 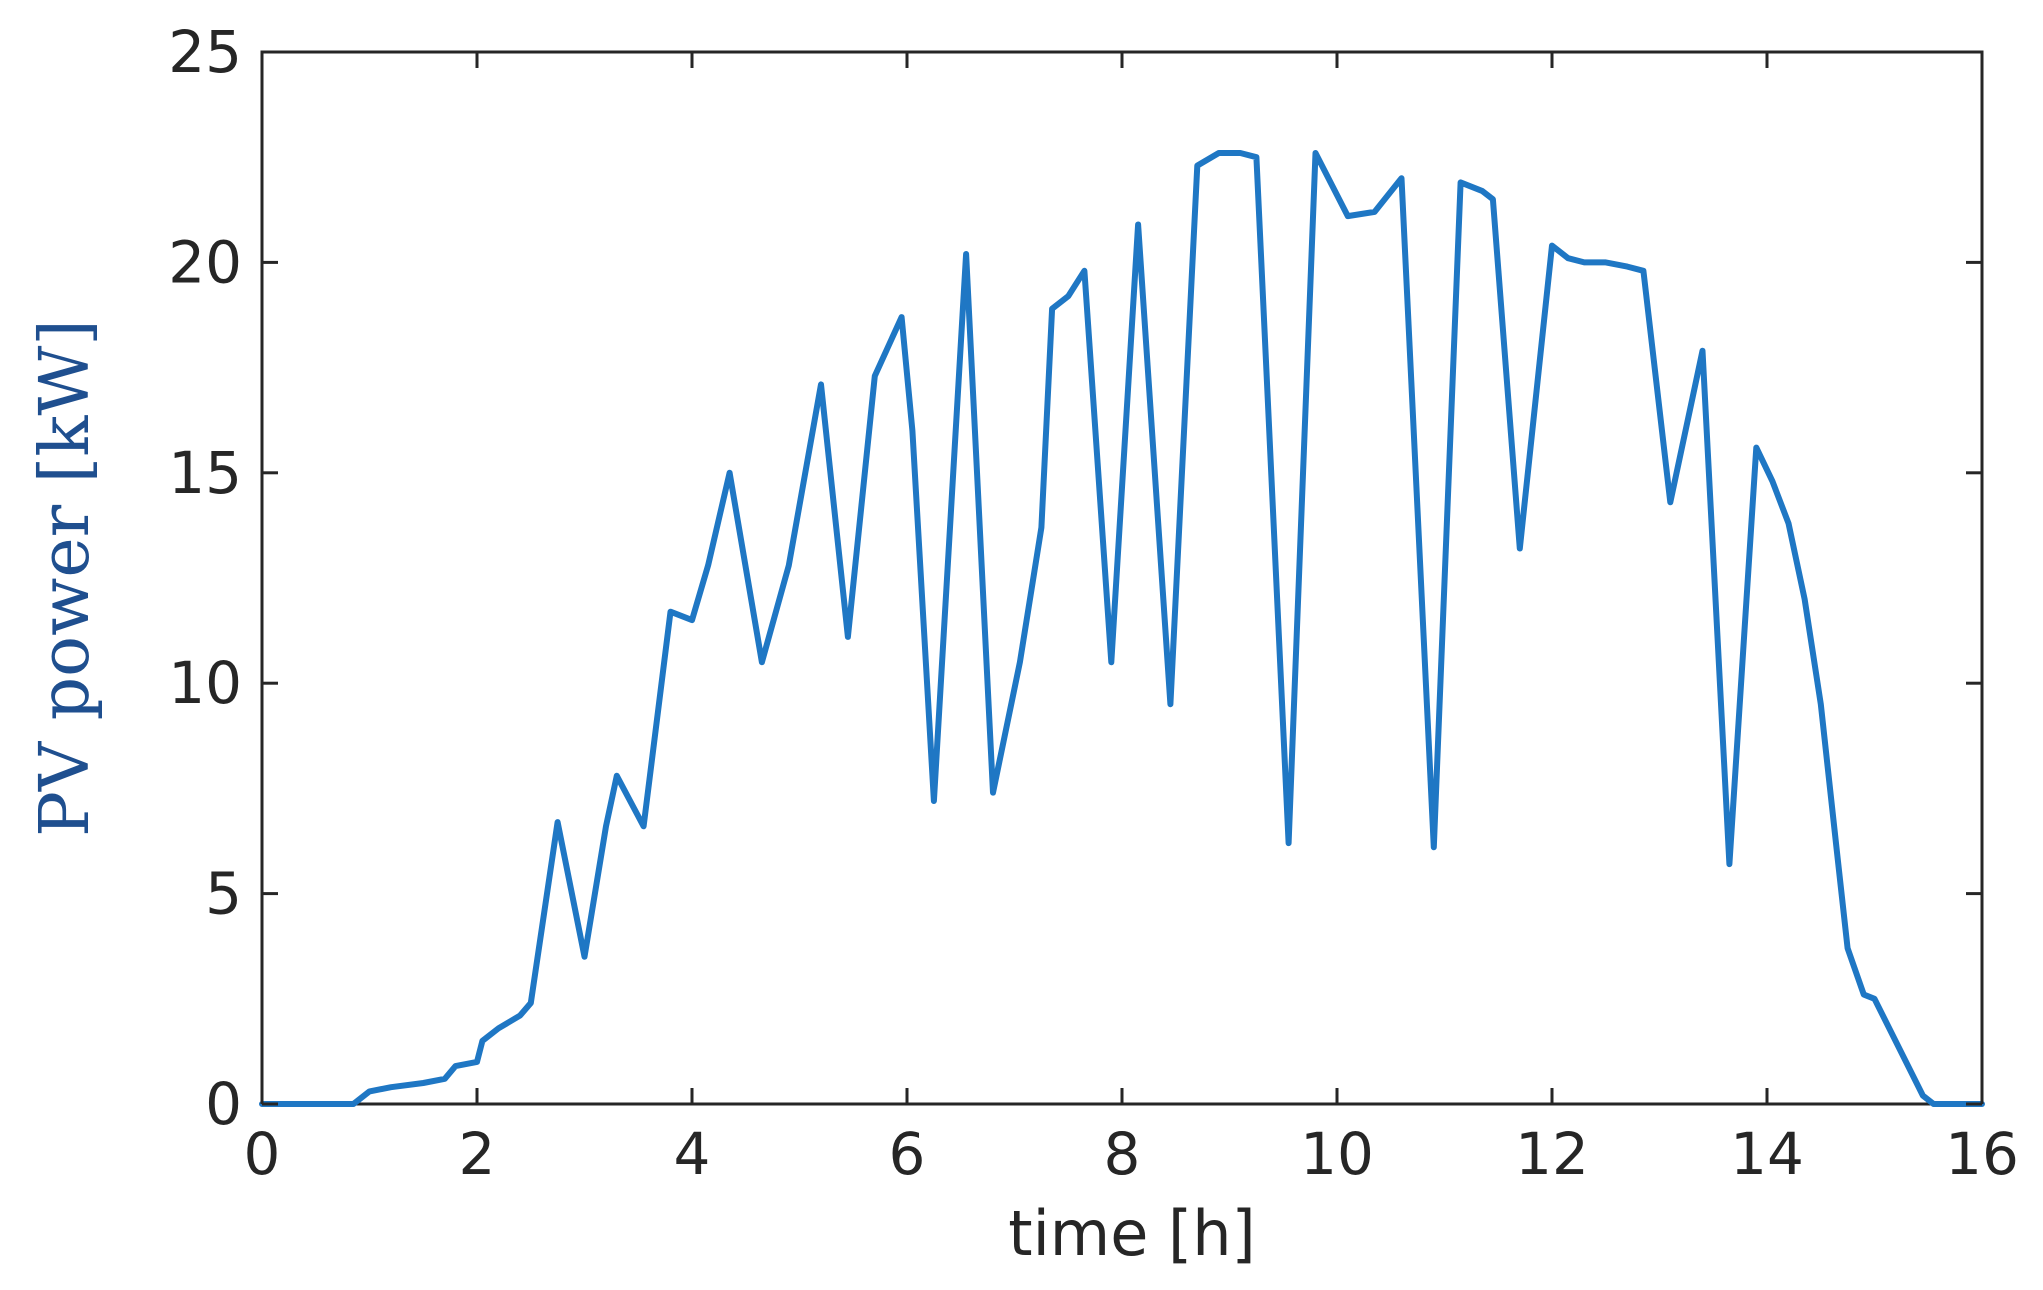 What do you see at coordinates (1122, 1154) in the screenshot?
I see `x-tick-label: 8` at bounding box center [1122, 1154].